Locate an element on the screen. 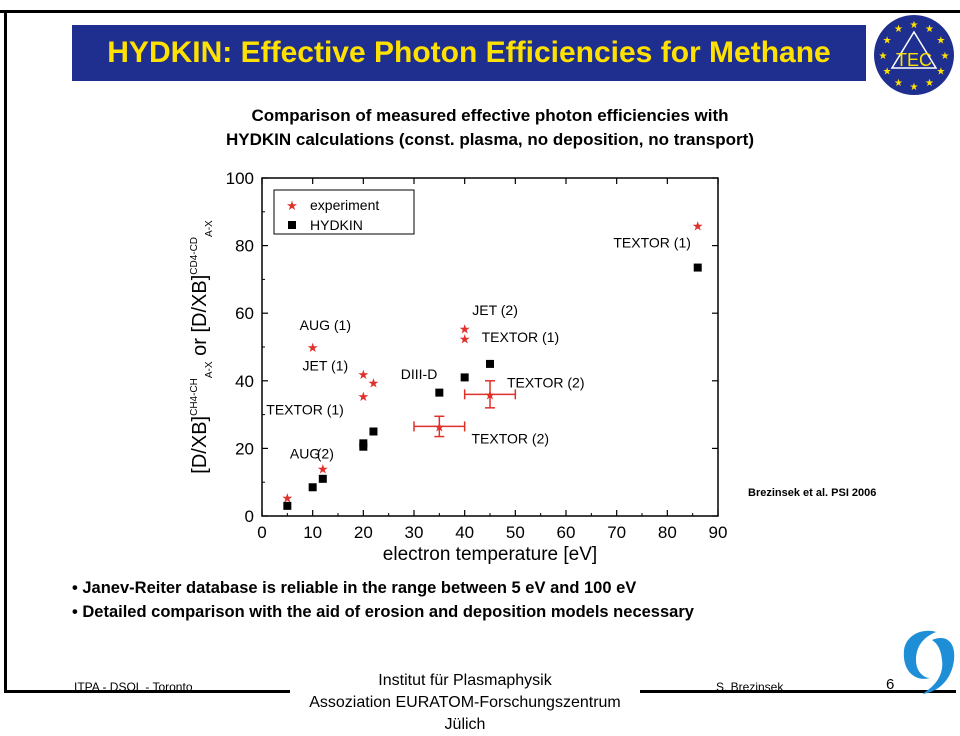 The image size is (960, 736). footer-author: S. Brezinsek is located at coordinates (750, 687).